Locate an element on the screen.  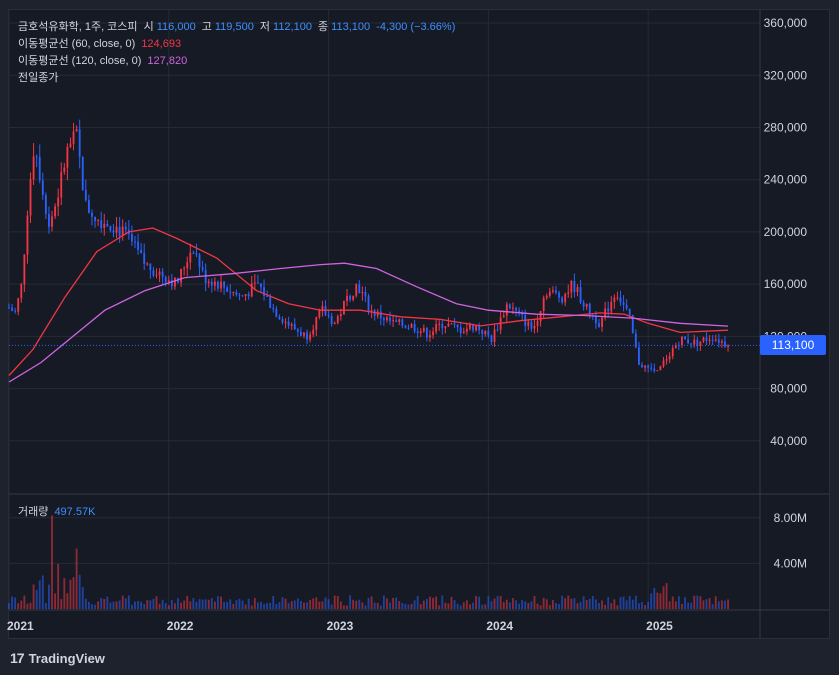
tradingview-logo-icon: 17 is located at coordinates (17, 658).